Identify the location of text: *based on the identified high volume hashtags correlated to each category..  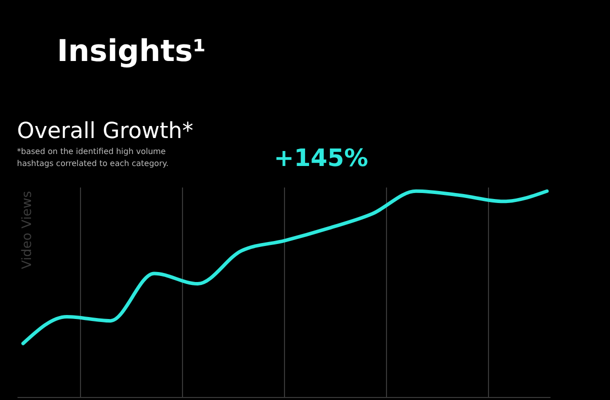
(92, 157).